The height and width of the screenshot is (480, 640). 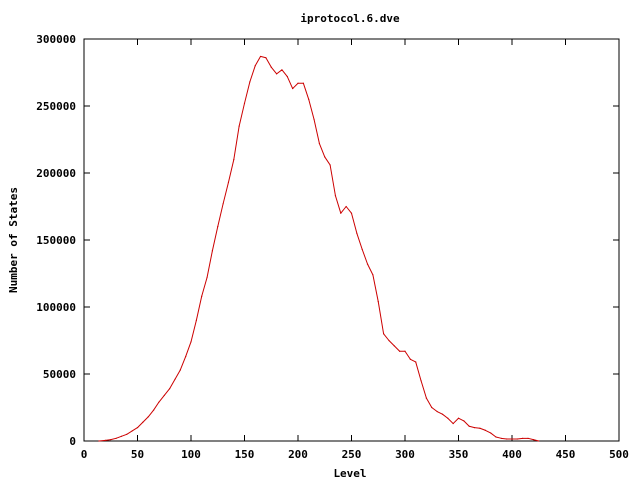 I want to click on chart-title: iprotocol.6.dve, so click(x=350, y=18).